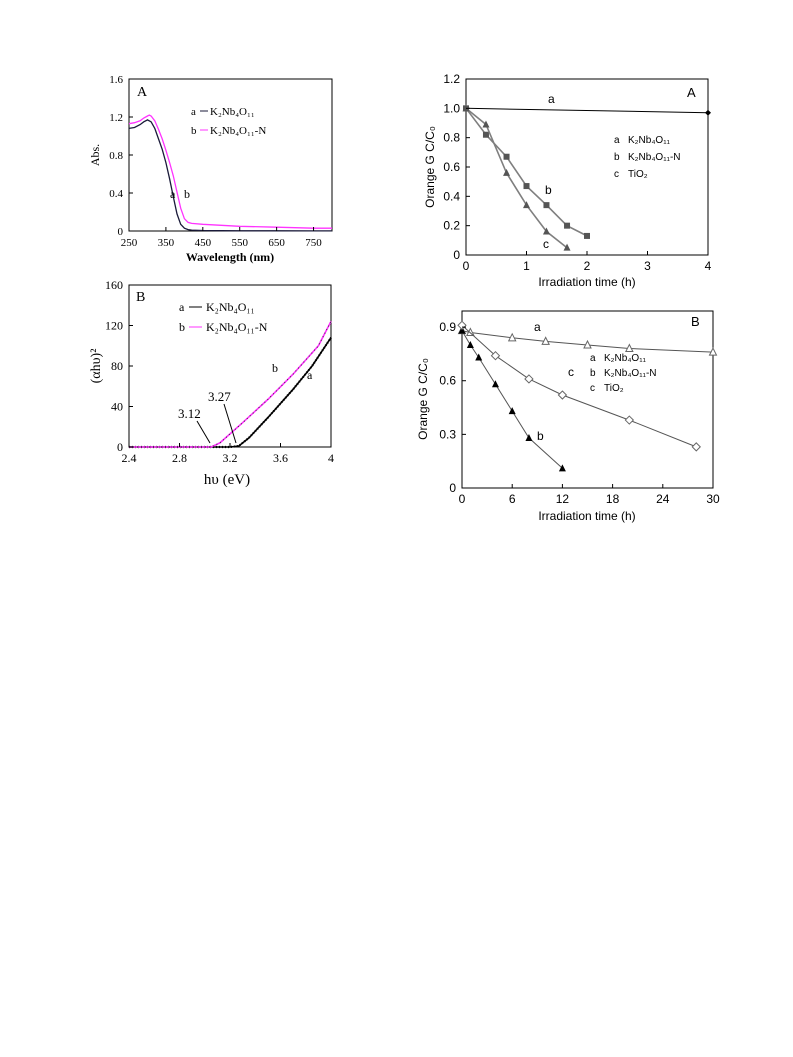  What do you see at coordinates (630, 373) in the screenshot?
I see `legend-label-b: K₂Nb₄O₁₁-N` at bounding box center [630, 373].